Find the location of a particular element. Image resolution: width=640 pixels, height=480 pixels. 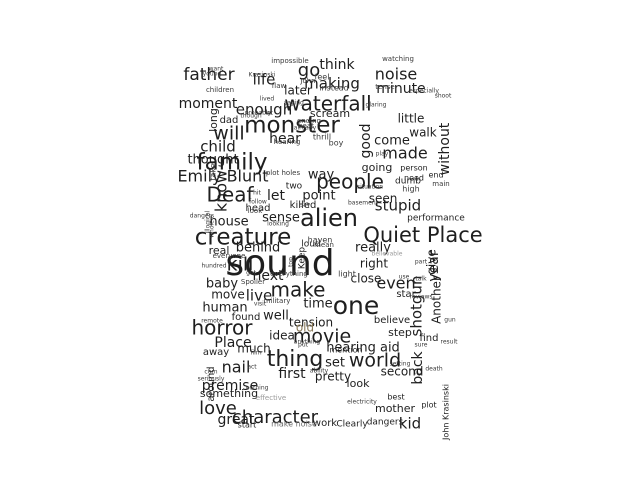

word-scream: scream is located at coordinates (330, 113).